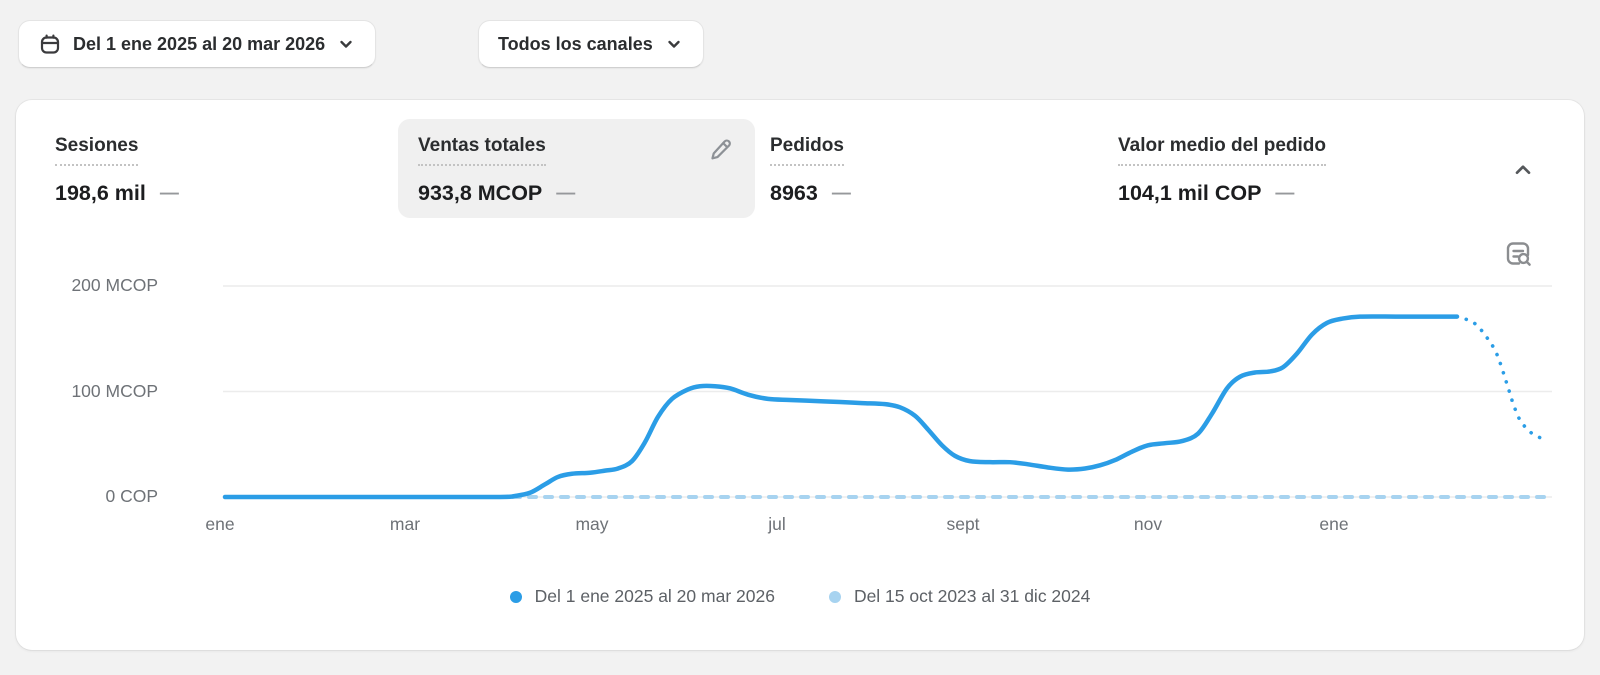 The width and height of the screenshot is (1600, 675). What do you see at coordinates (480, 193) in the screenshot?
I see `metric-total-sales-value: 933,8 MCOP` at bounding box center [480, 193].